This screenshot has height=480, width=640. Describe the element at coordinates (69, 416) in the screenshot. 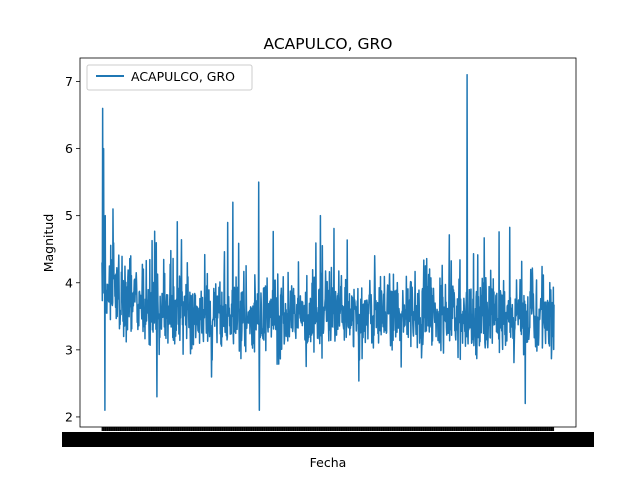

I see `y-tick-label: 2` at that location.